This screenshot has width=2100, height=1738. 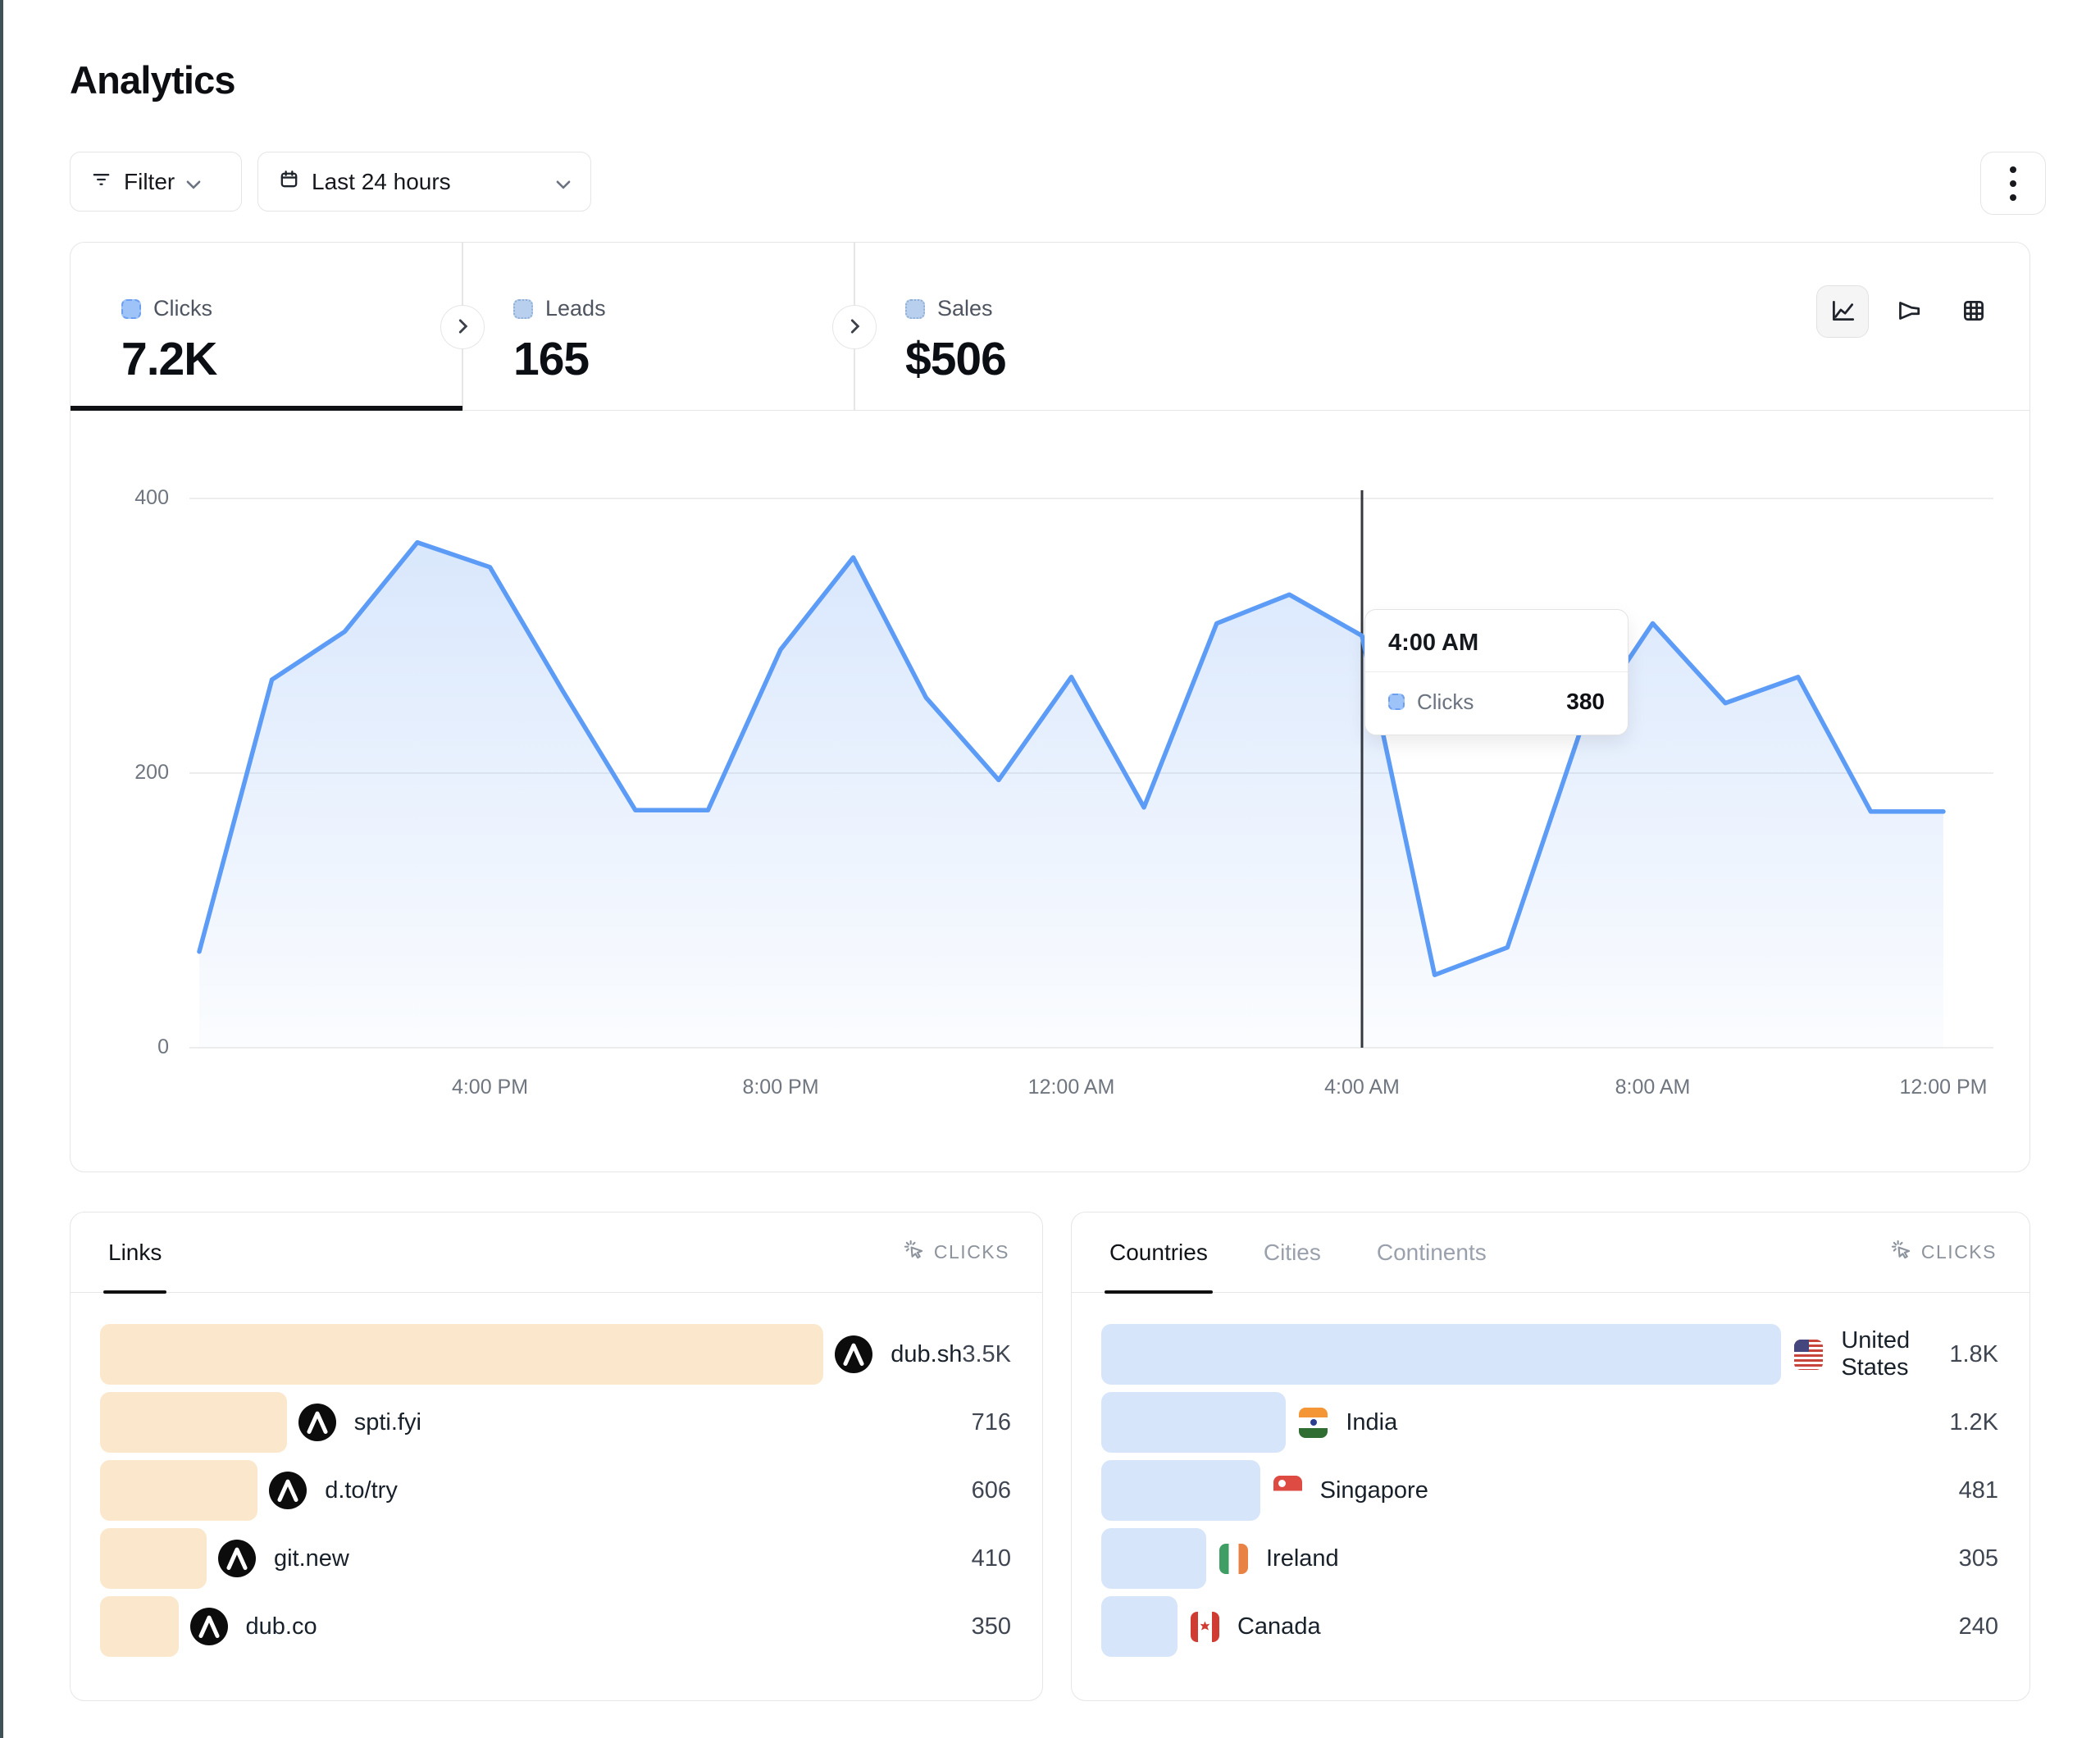 I want to click on table-view-button, so click(x=1973, y=311).